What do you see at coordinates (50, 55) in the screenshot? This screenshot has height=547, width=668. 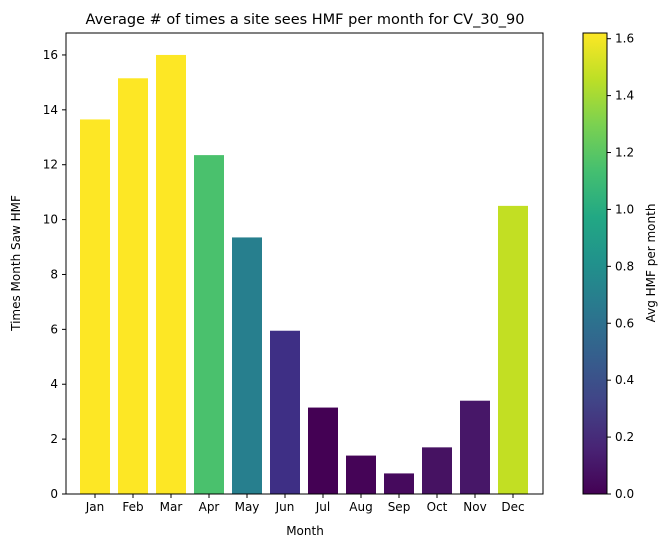 I see `y-tick-label: 16` at bounding box center [50, 55].